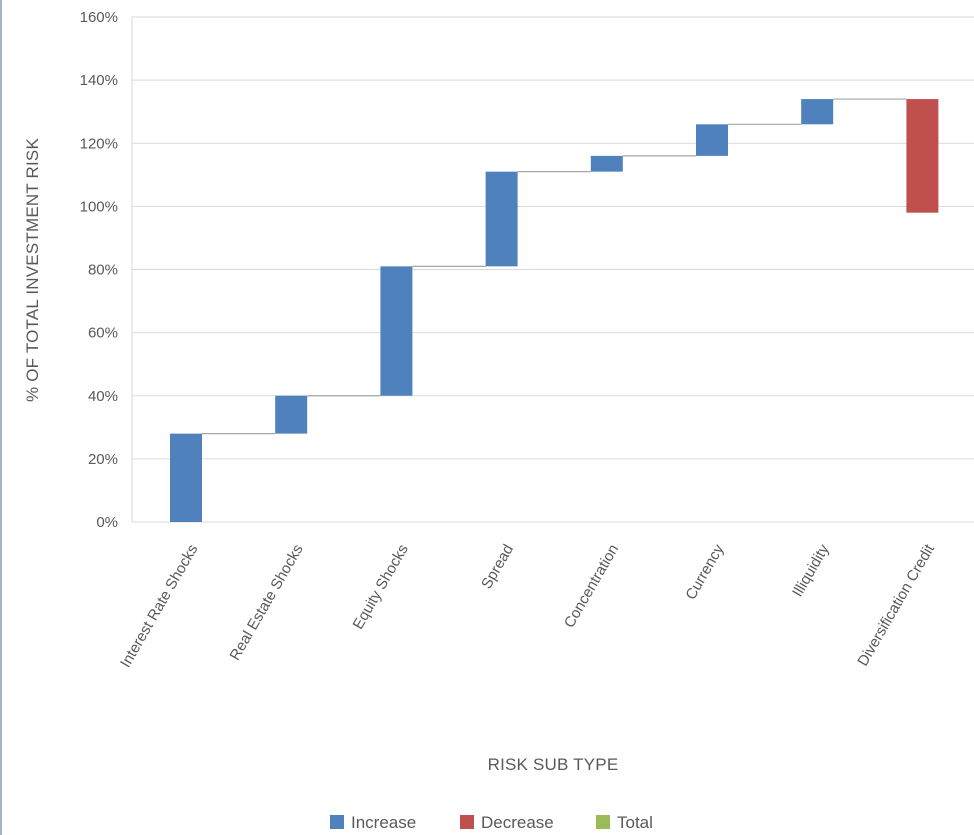  Describe the element at coordinates (107, 522) in the screenshot. I see `y-tick-label: 0%` at that location.